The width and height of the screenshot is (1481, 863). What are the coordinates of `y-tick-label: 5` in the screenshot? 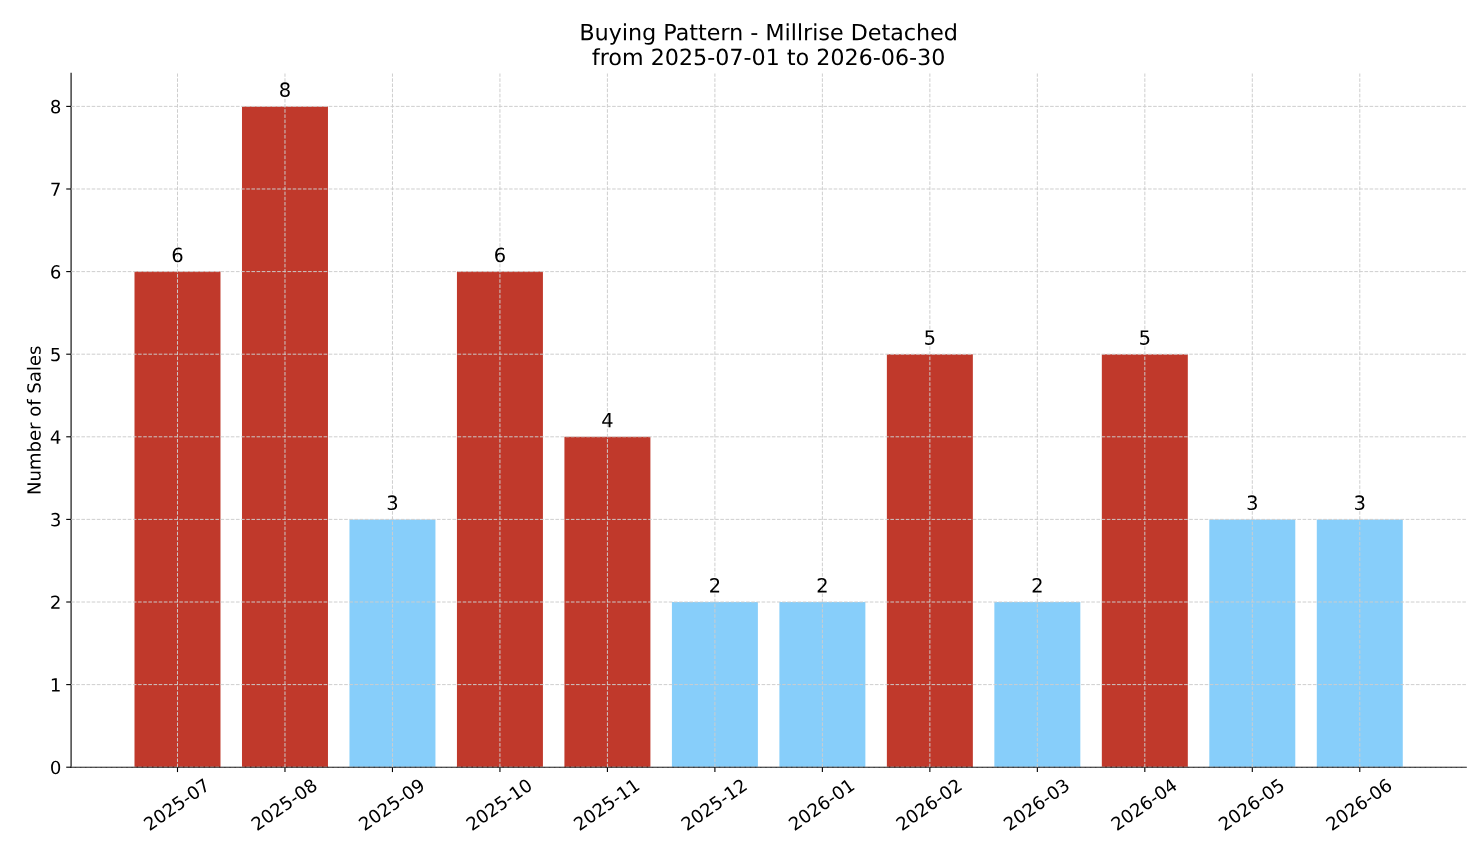 It's located at (55, 354).